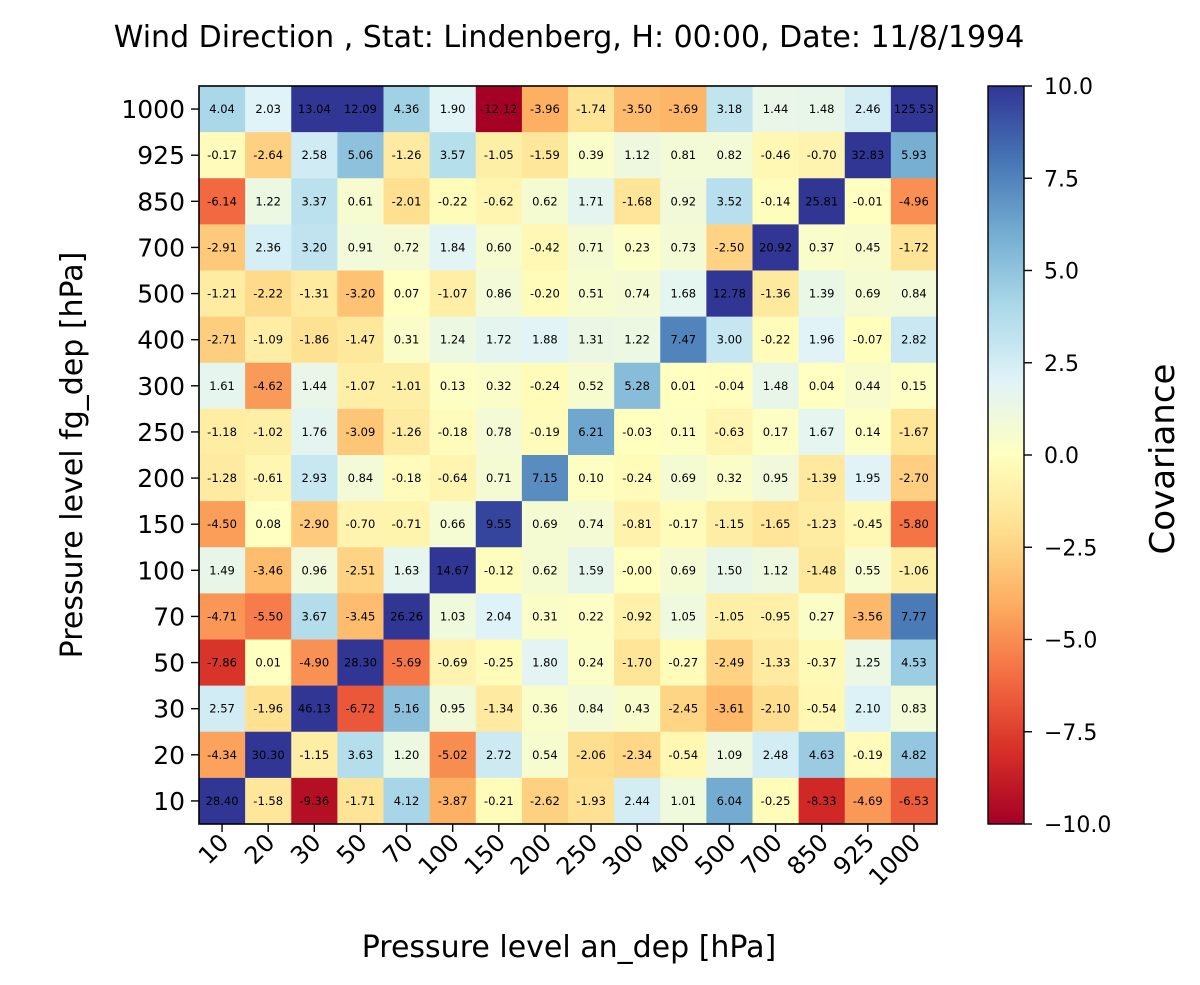 The height and width of the screenshot is (985, 1200). I want to click on y-tick-label: 700, so click(161, 247).